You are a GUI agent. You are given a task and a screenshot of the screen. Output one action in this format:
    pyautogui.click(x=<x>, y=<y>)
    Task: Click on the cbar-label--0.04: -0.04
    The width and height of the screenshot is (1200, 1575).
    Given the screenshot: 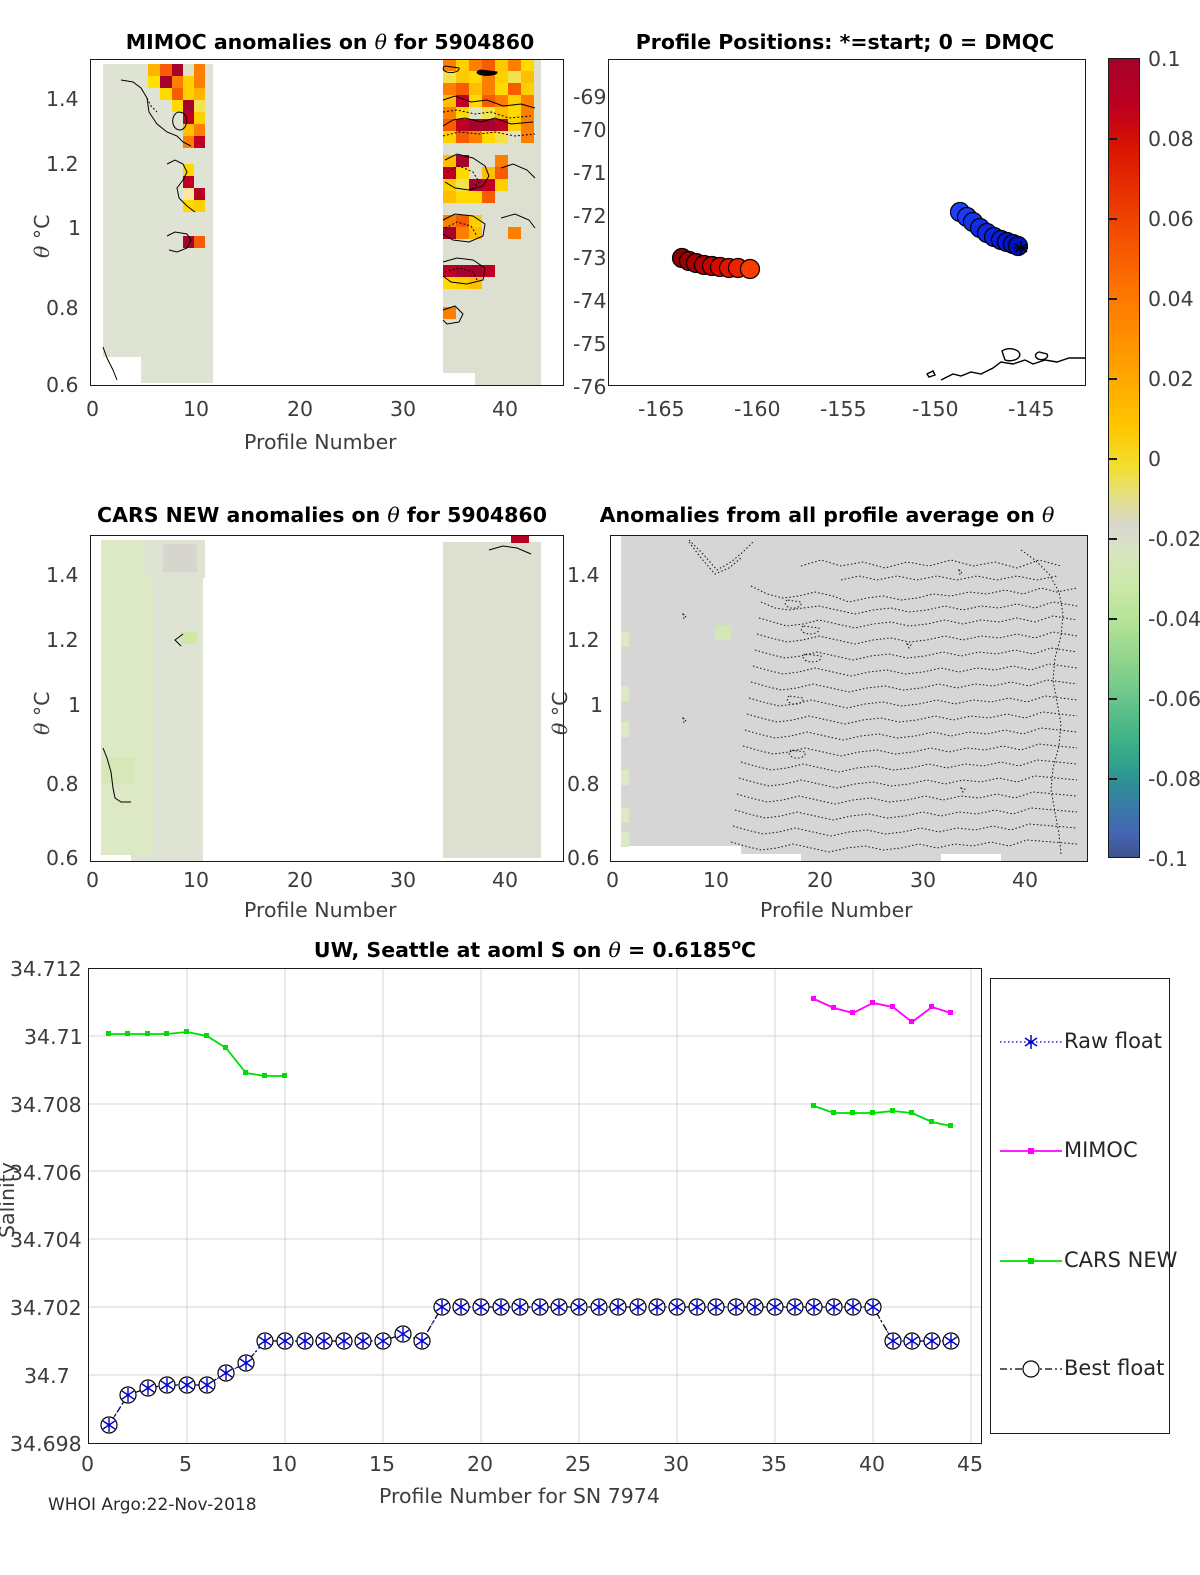 What is the action you would take?
    pyautogui.click(x=1174, y=619)
    